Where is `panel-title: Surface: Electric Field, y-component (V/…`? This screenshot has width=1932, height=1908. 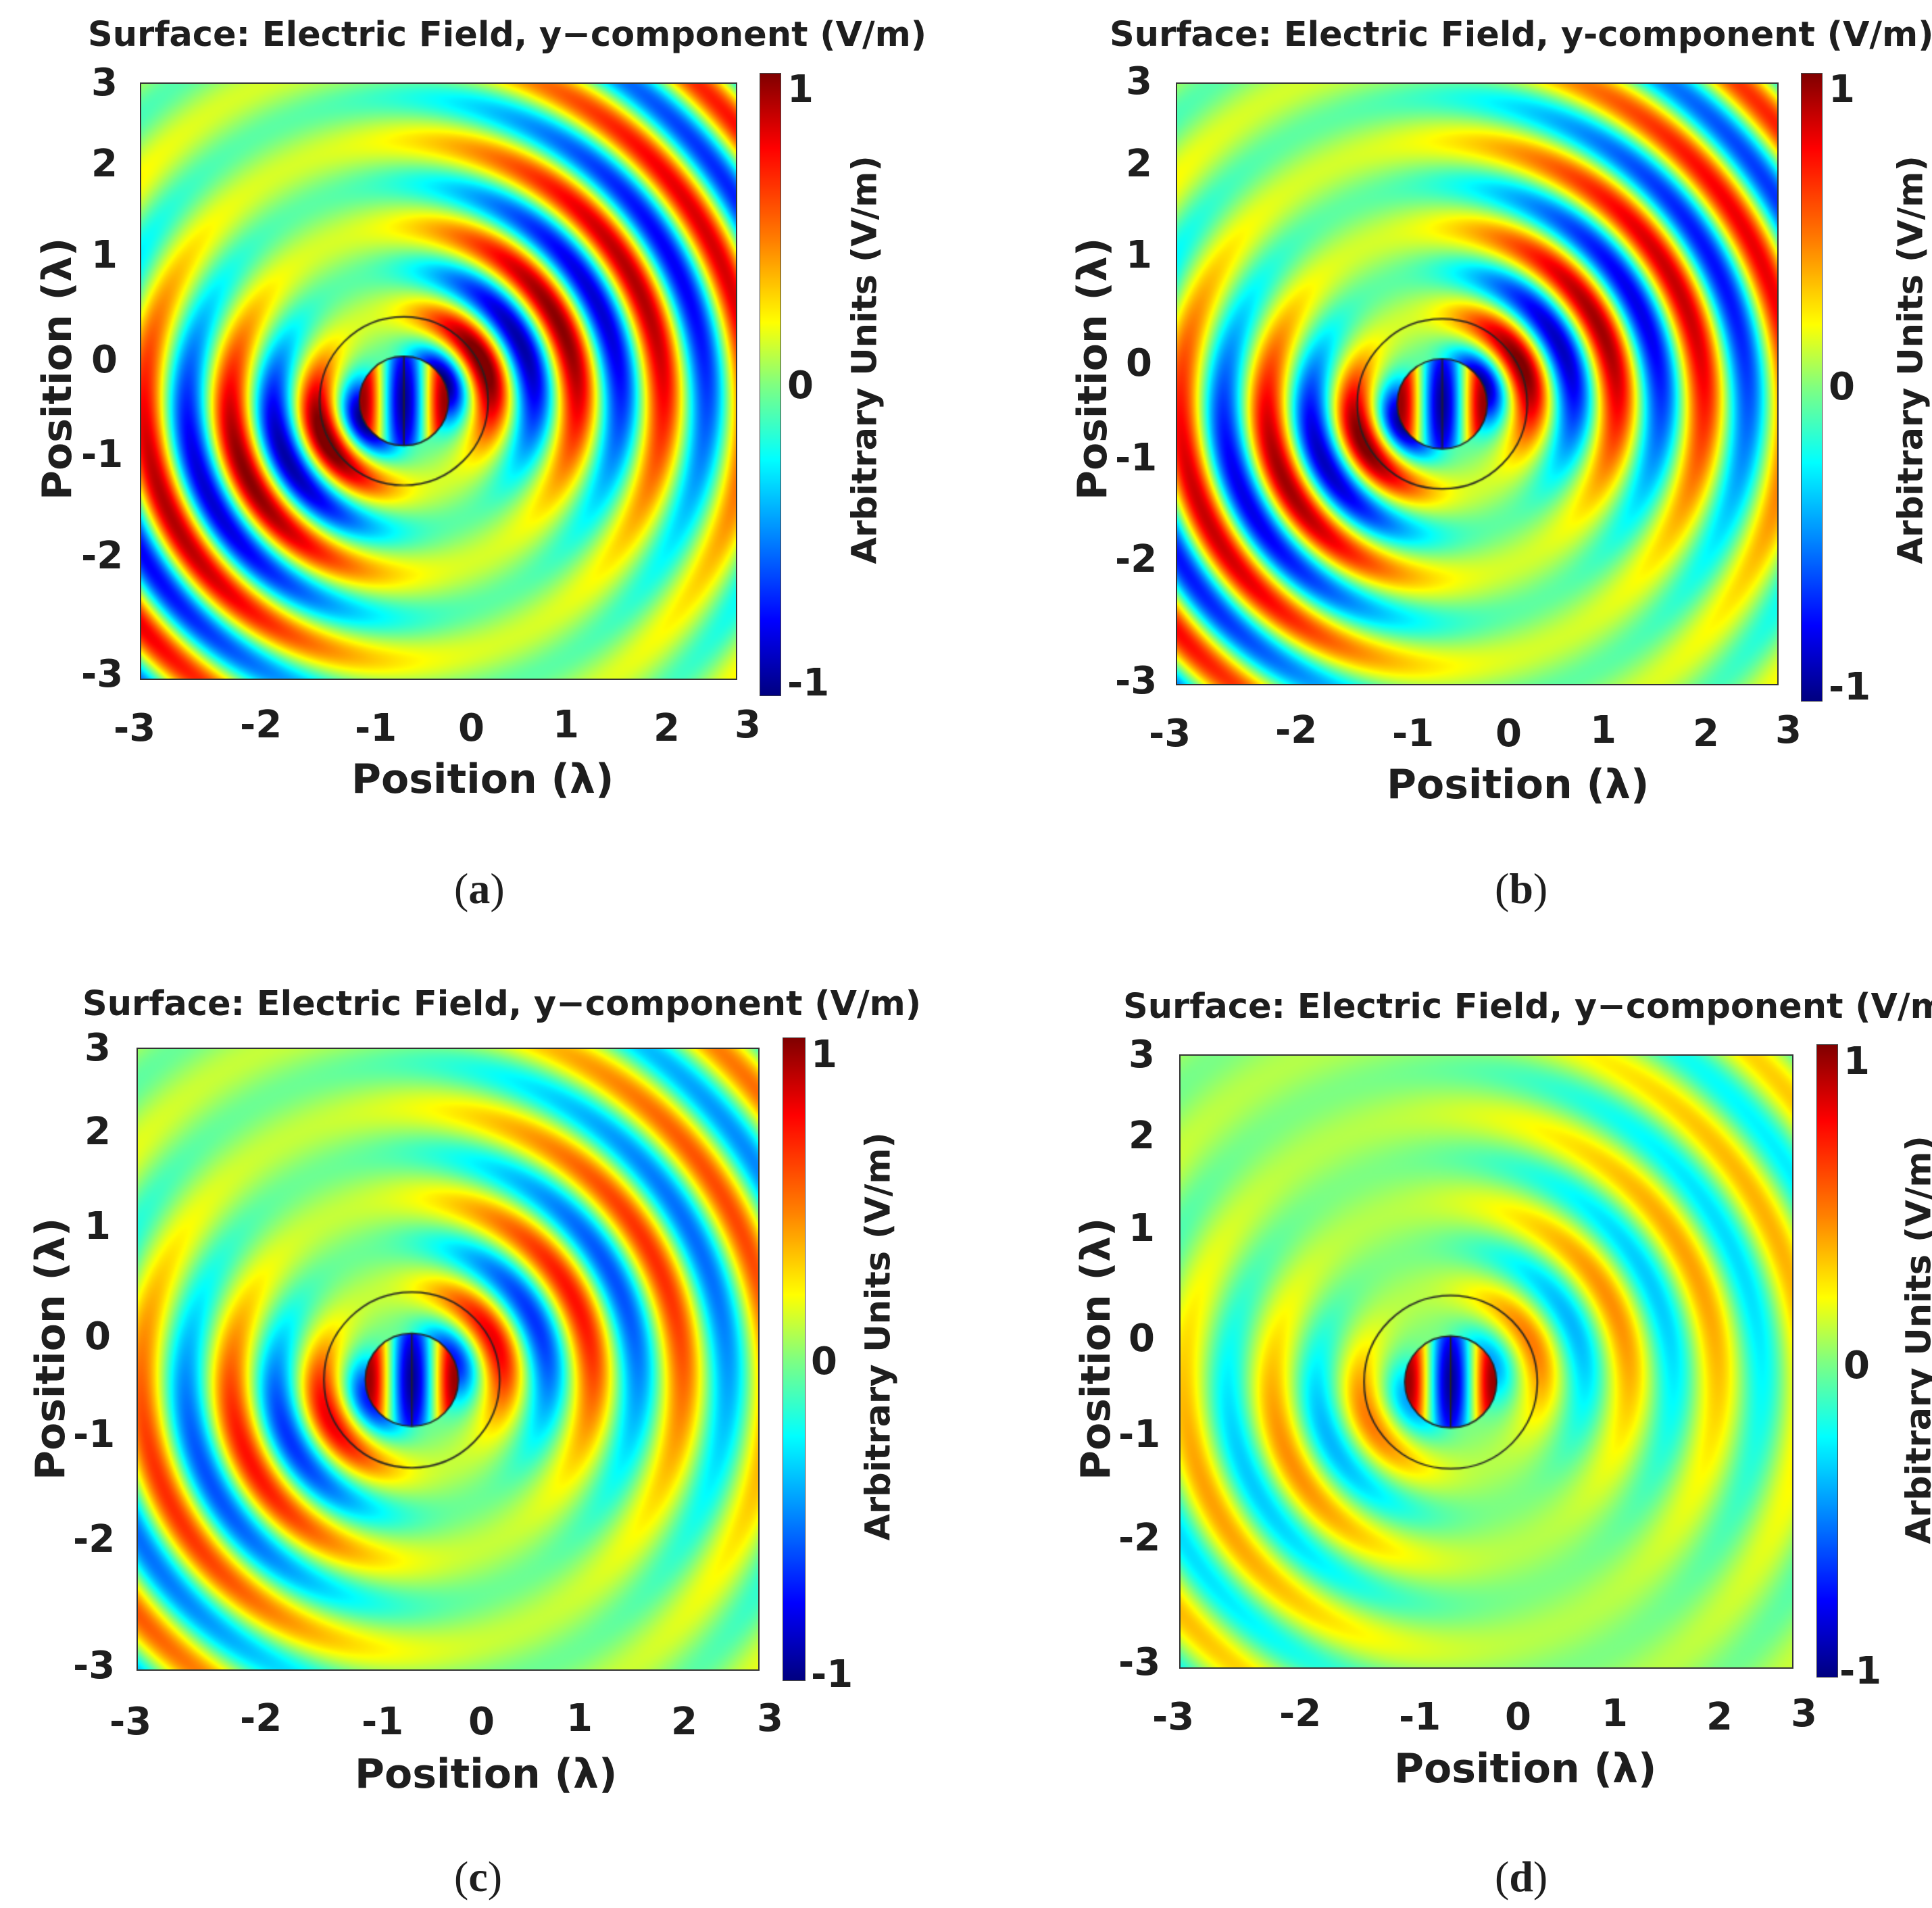
panel-title: Surface: Electric Field, y-component (V/… is located at coordinates (1521, 35).